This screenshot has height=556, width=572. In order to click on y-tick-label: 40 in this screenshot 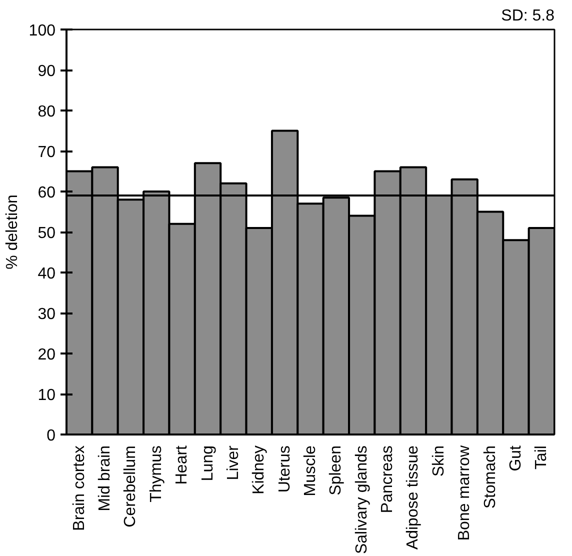, I will do `click(47, 274)`.